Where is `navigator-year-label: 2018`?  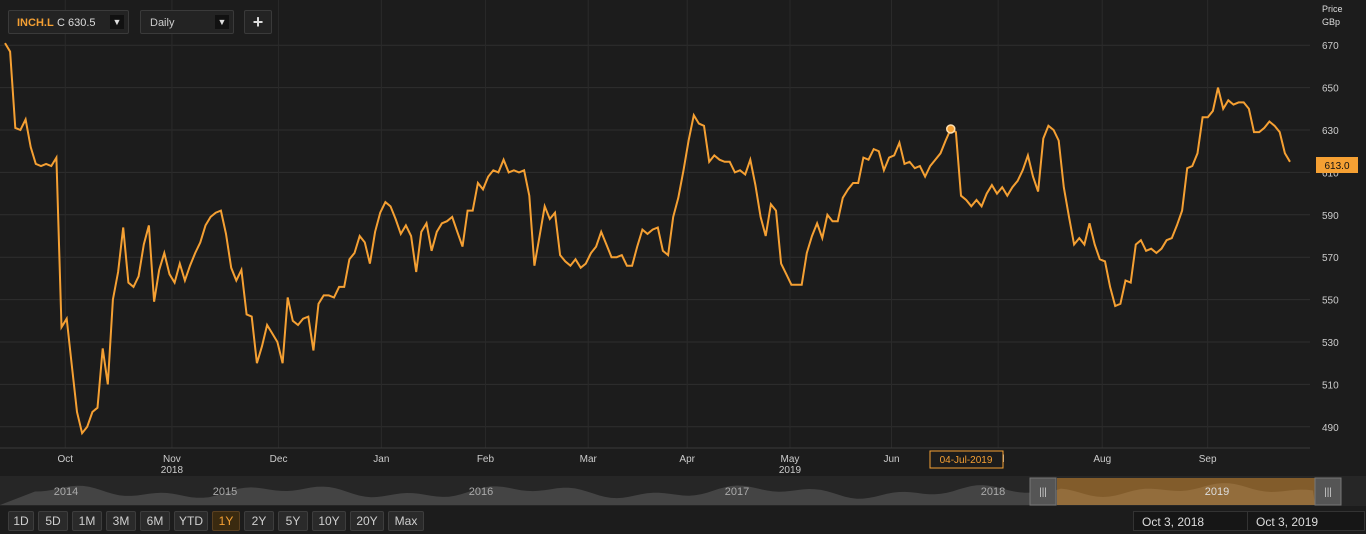
navigator-year-label: 2018 is located at coordinates (993, 492).